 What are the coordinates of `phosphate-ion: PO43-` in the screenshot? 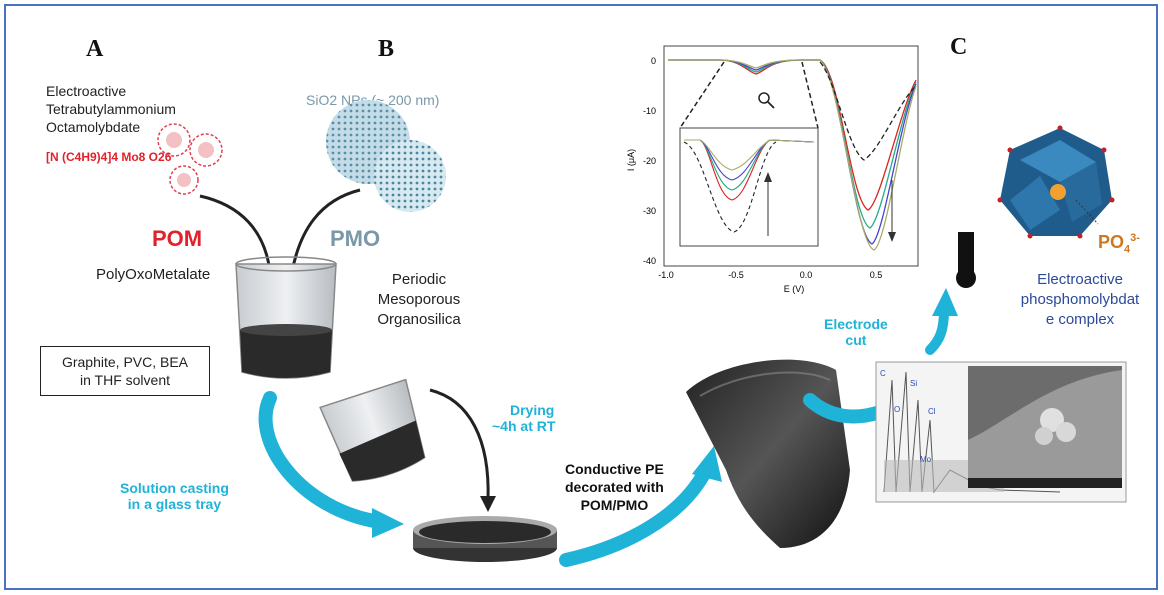 It's located at (1119, 244).